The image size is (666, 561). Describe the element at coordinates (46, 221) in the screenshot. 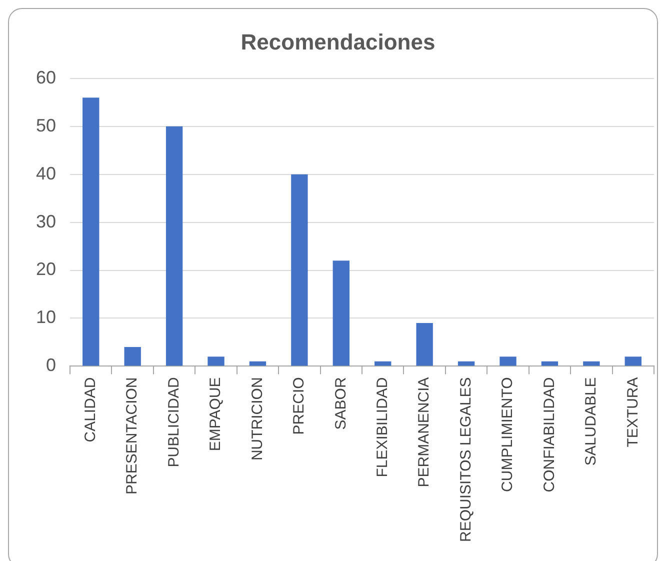

I see `y-tick-label: 30` at that location.